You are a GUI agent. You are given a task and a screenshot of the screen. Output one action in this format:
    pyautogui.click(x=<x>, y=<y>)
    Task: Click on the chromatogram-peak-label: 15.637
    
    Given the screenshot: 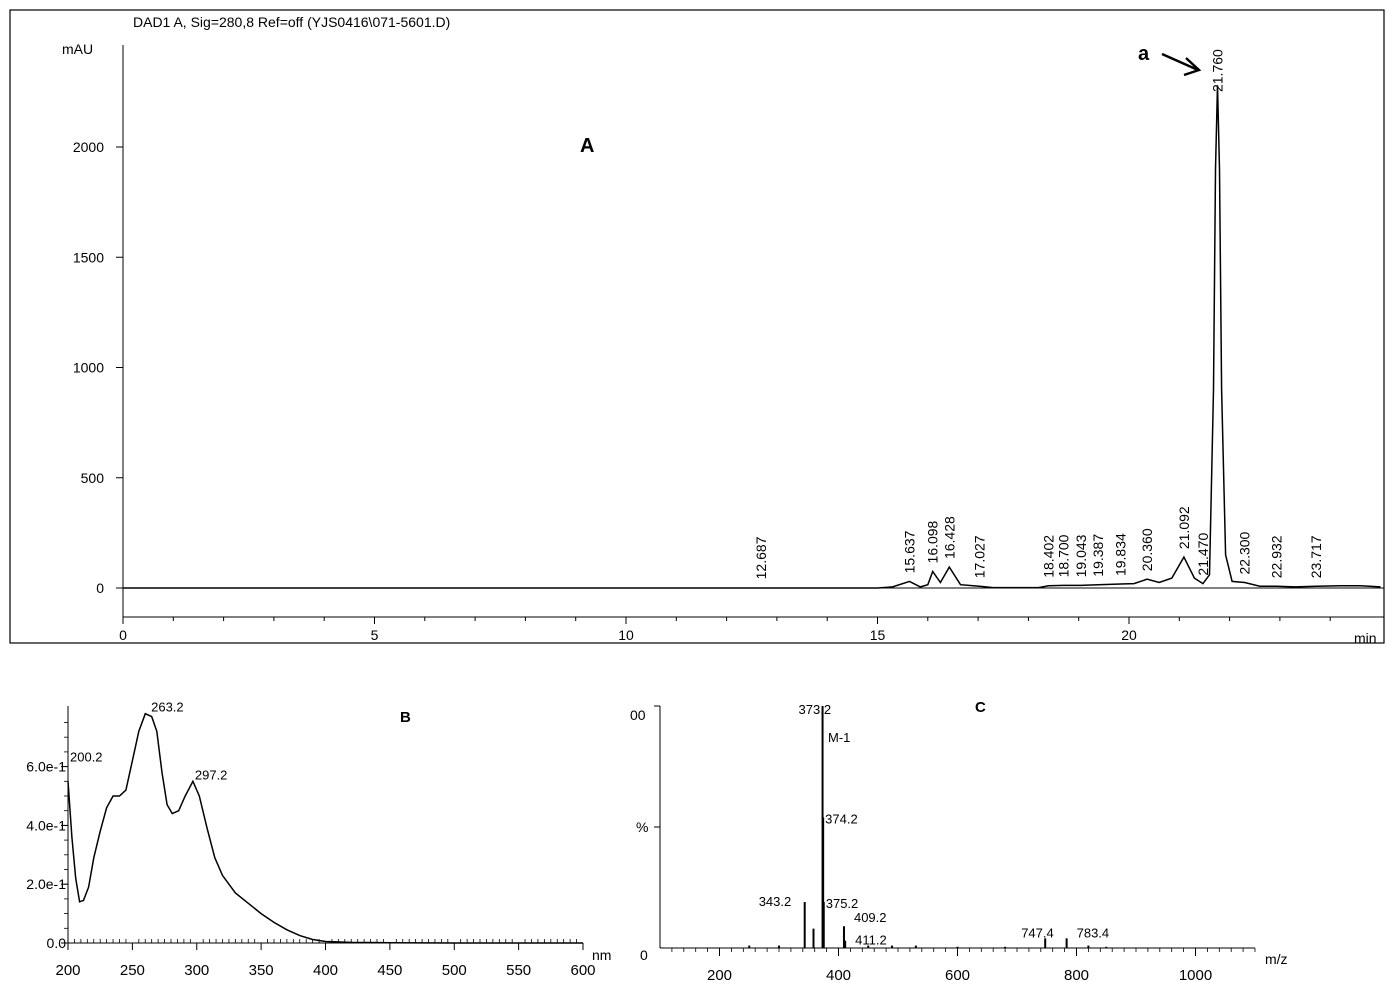 What is the action you would take?
    pyautogui.click(x=910, y=551)
    